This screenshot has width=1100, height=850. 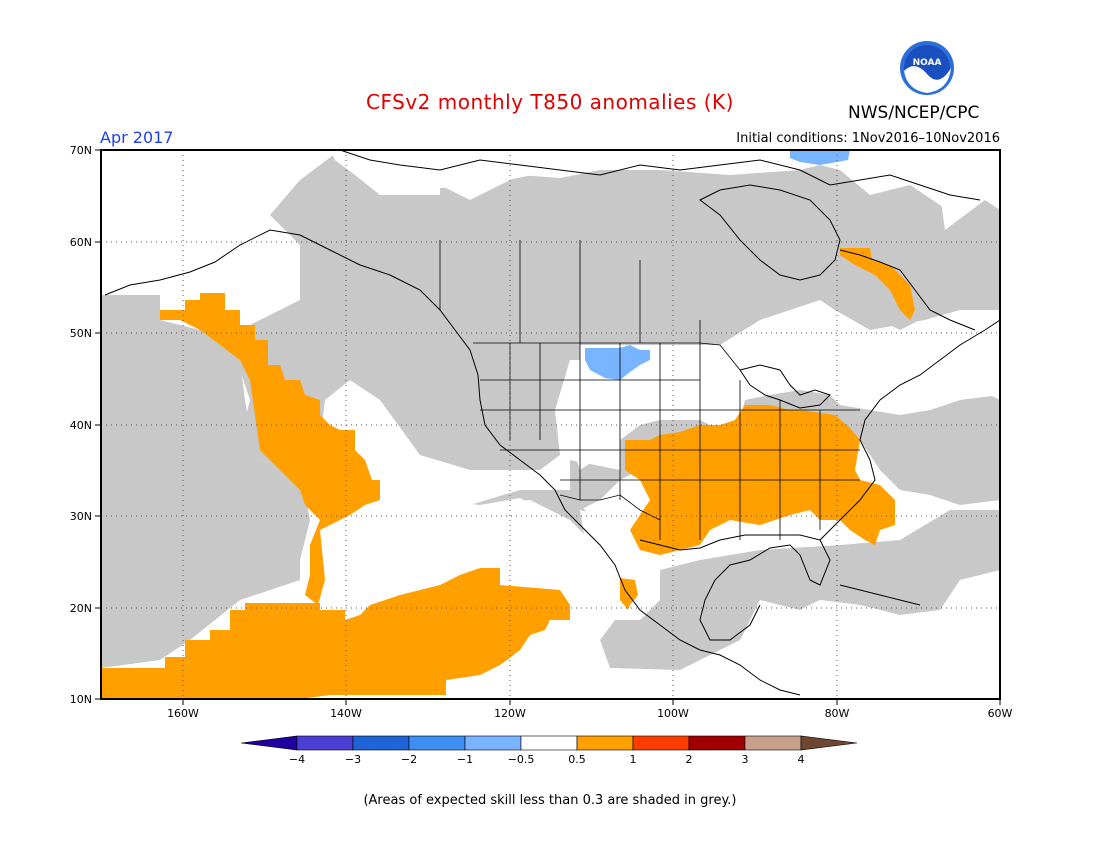 I want to click on coast-labrador, so click(x=907, y=290).